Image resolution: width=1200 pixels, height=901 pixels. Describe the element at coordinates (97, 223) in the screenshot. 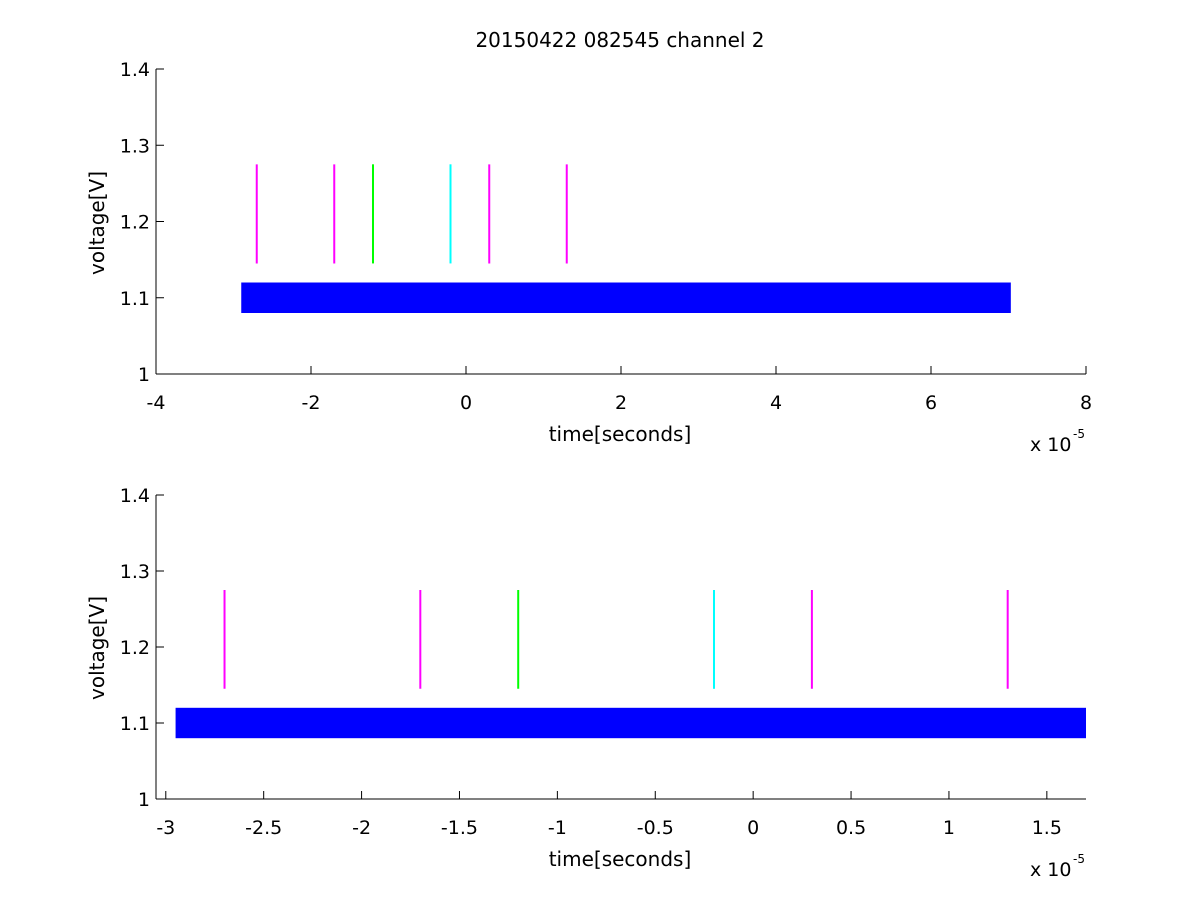

I see `top-y-axis-label: voltage[V]` at that location.